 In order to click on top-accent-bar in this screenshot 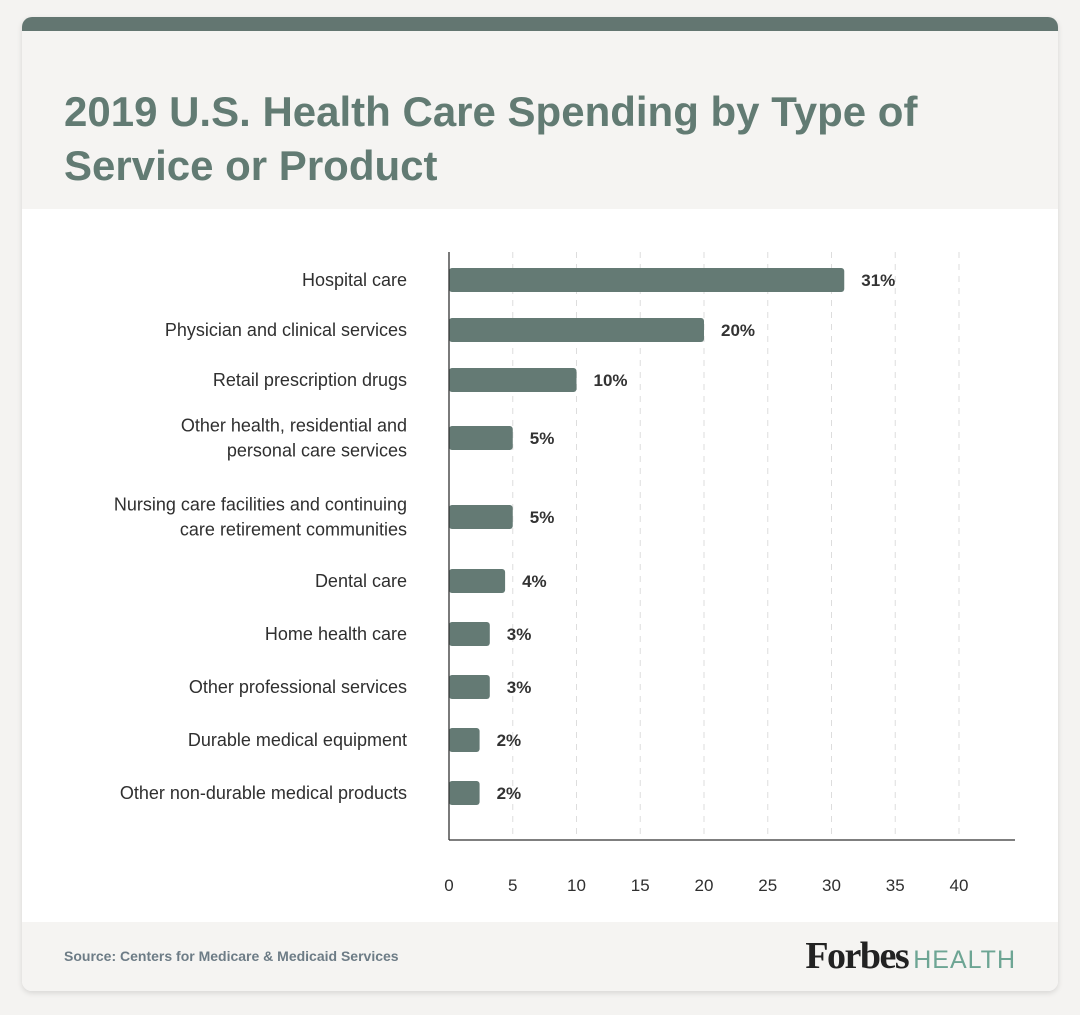, I will do `click(540, 24)`.